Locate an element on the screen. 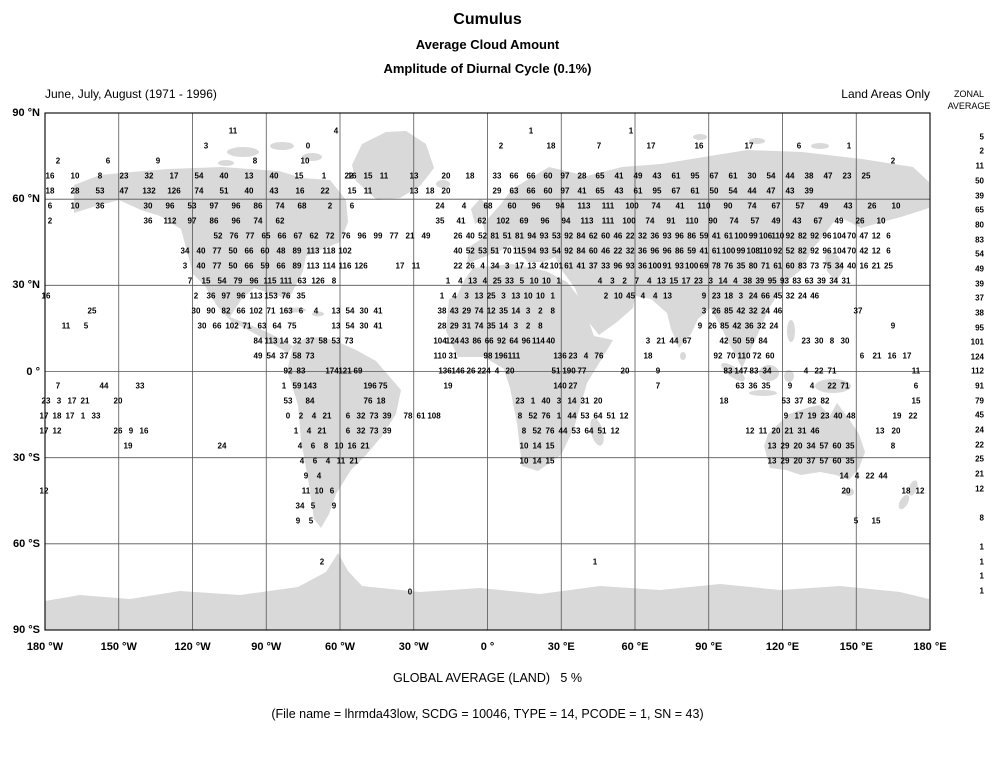  grid-value: 58 is located at coordinates (297, 356).